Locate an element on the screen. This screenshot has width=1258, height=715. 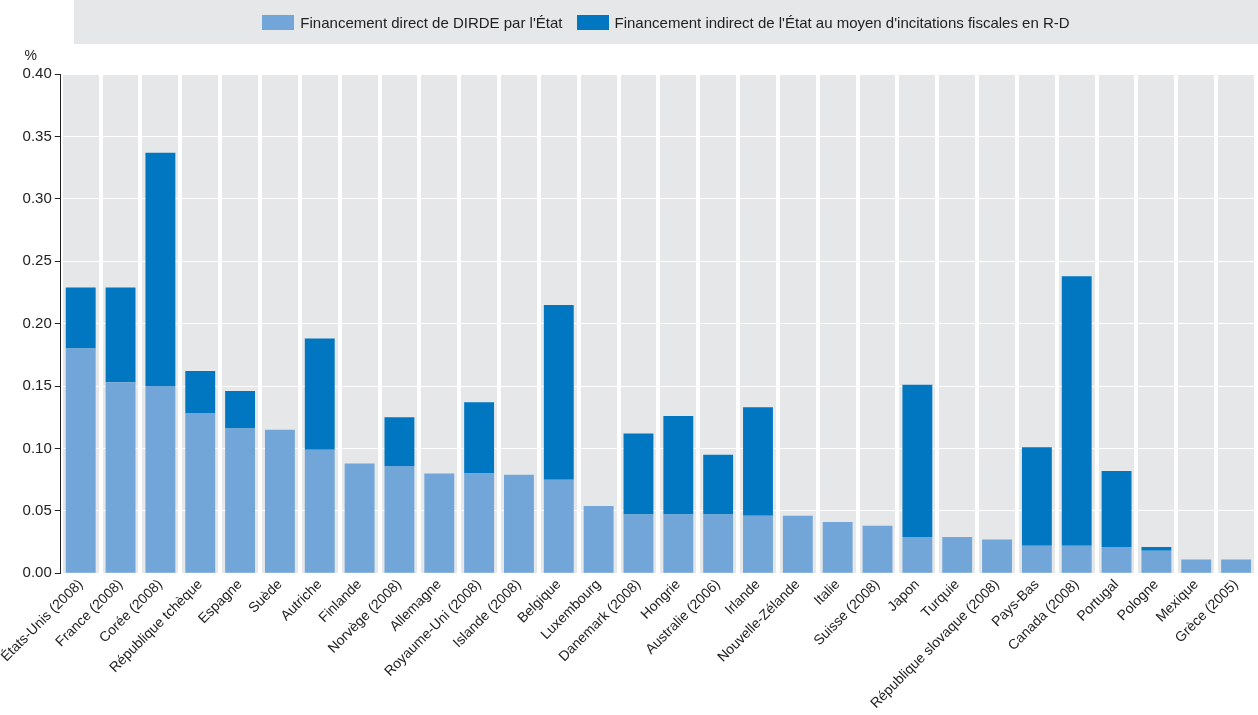
y-tick-label: 0.40 is located at coordinates (37, 73).